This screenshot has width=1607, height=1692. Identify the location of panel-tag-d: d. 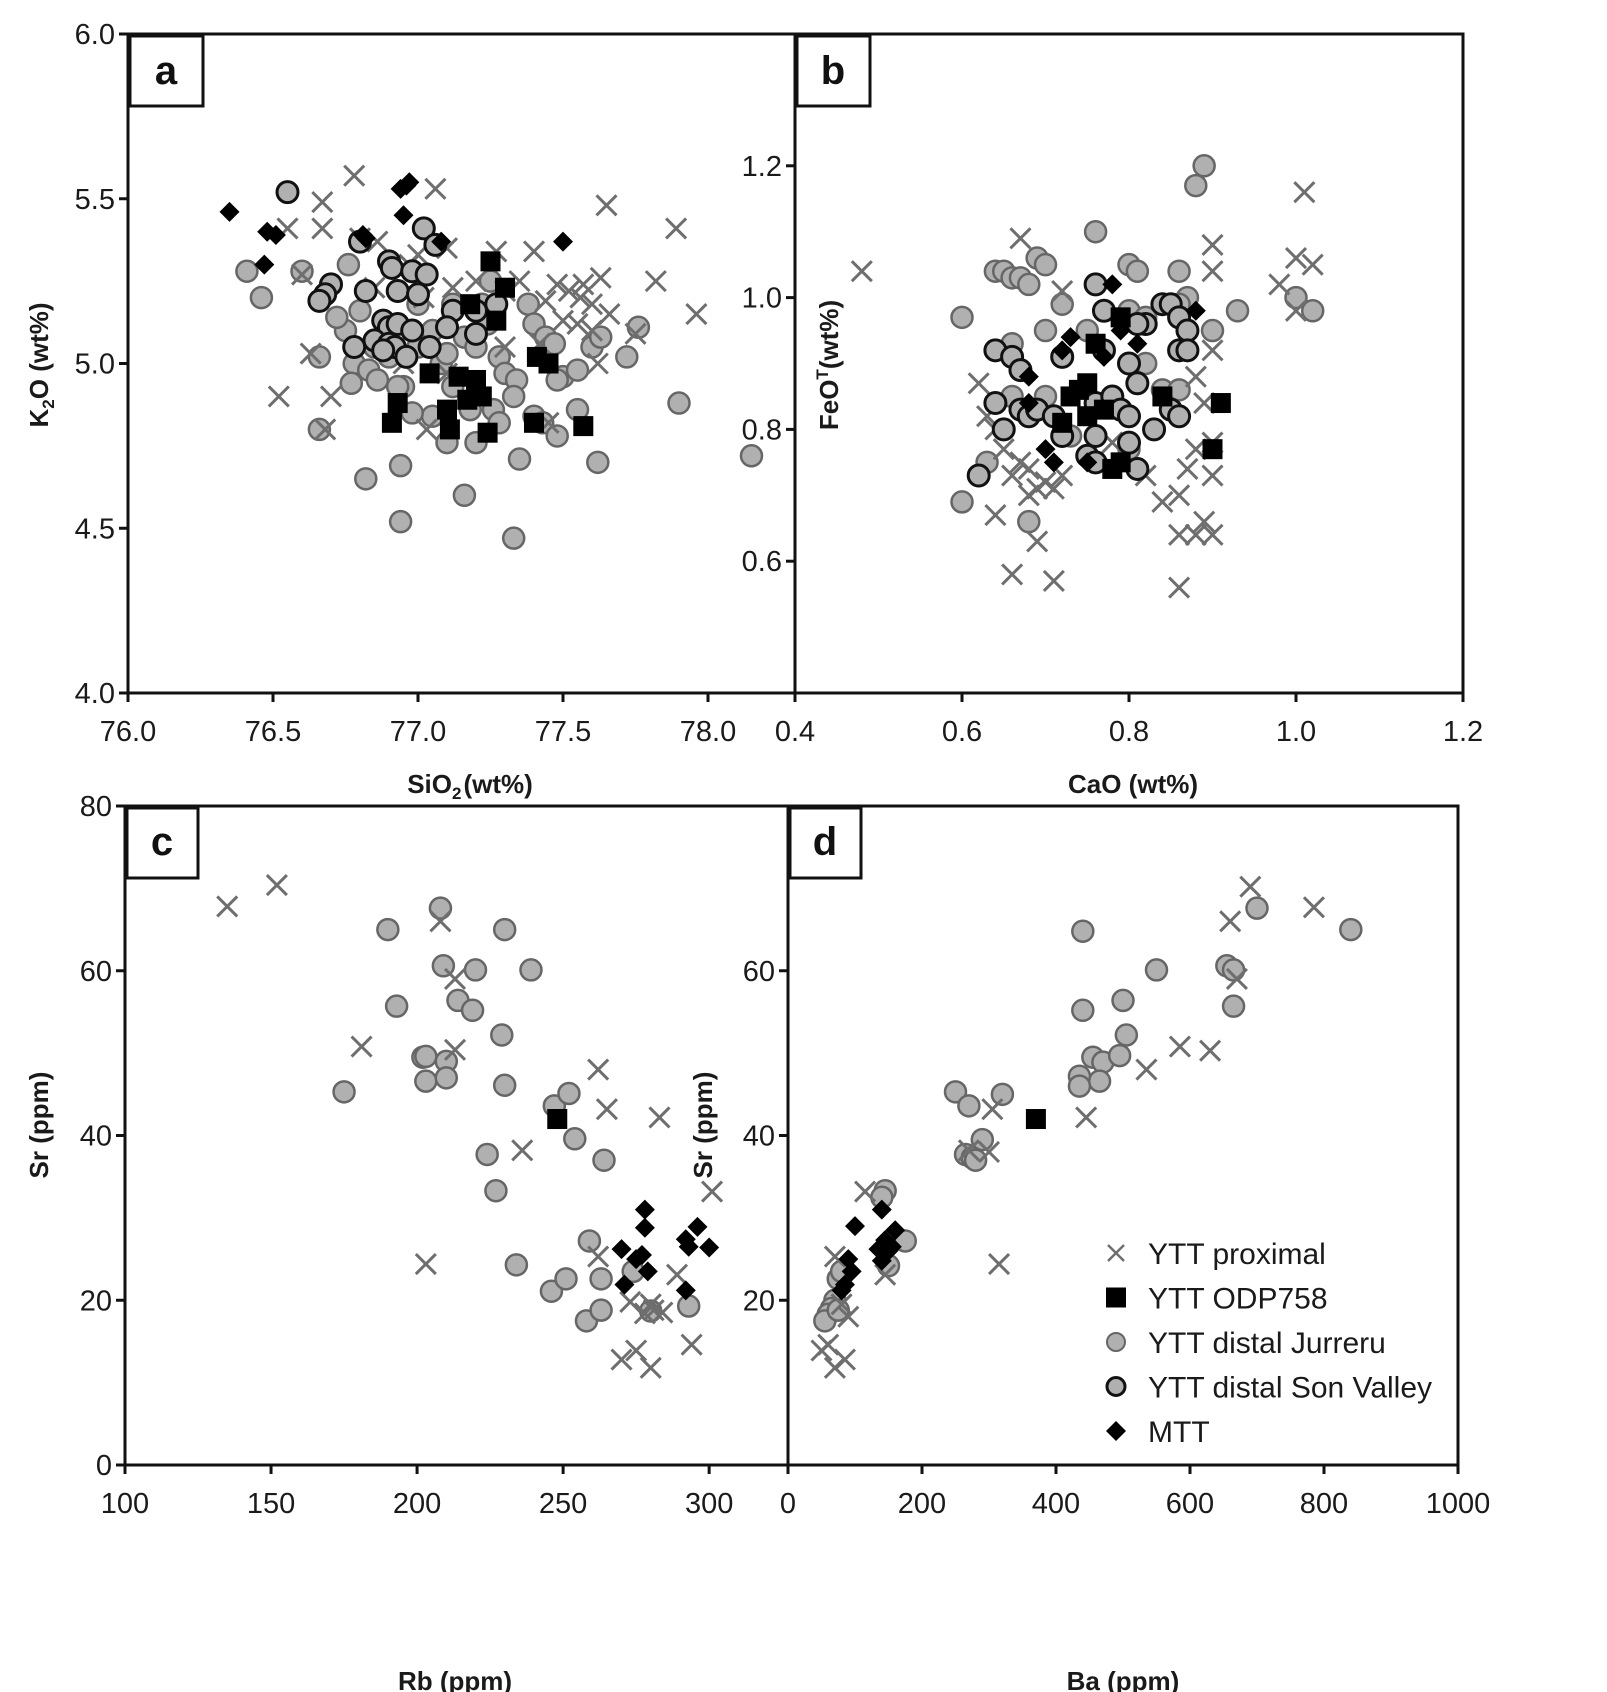
(825, 843).